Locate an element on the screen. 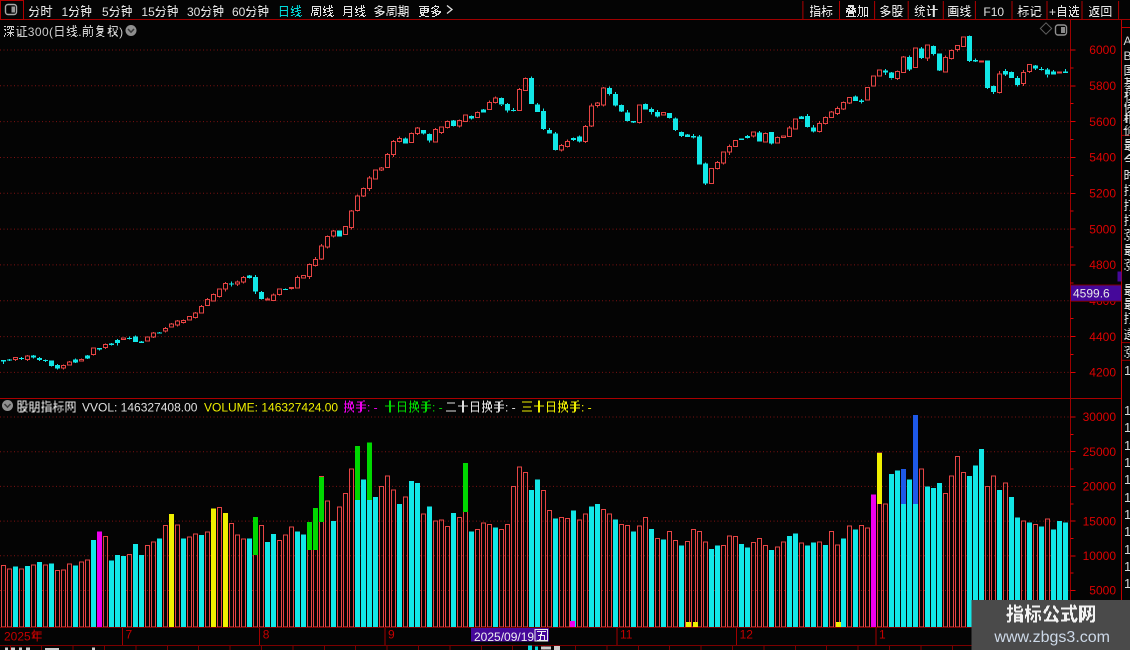  svg-text: www.zbgs3.com is located at coordinates (1051, 637).